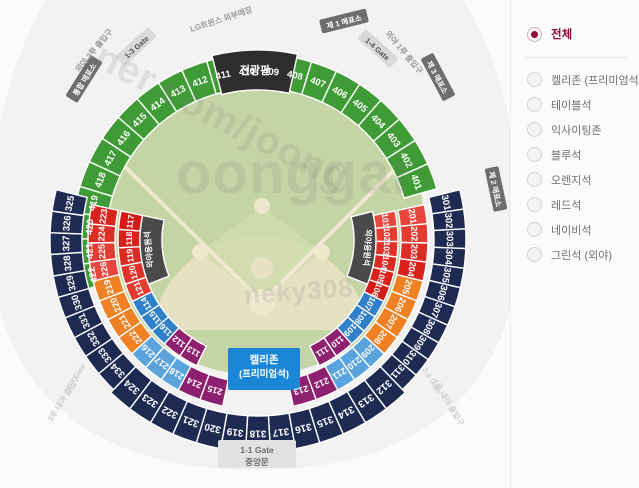  What do you see at coordinates (212, 427) in the screenshot?
I see `section-number: 320` at bounding box center [212, 427].